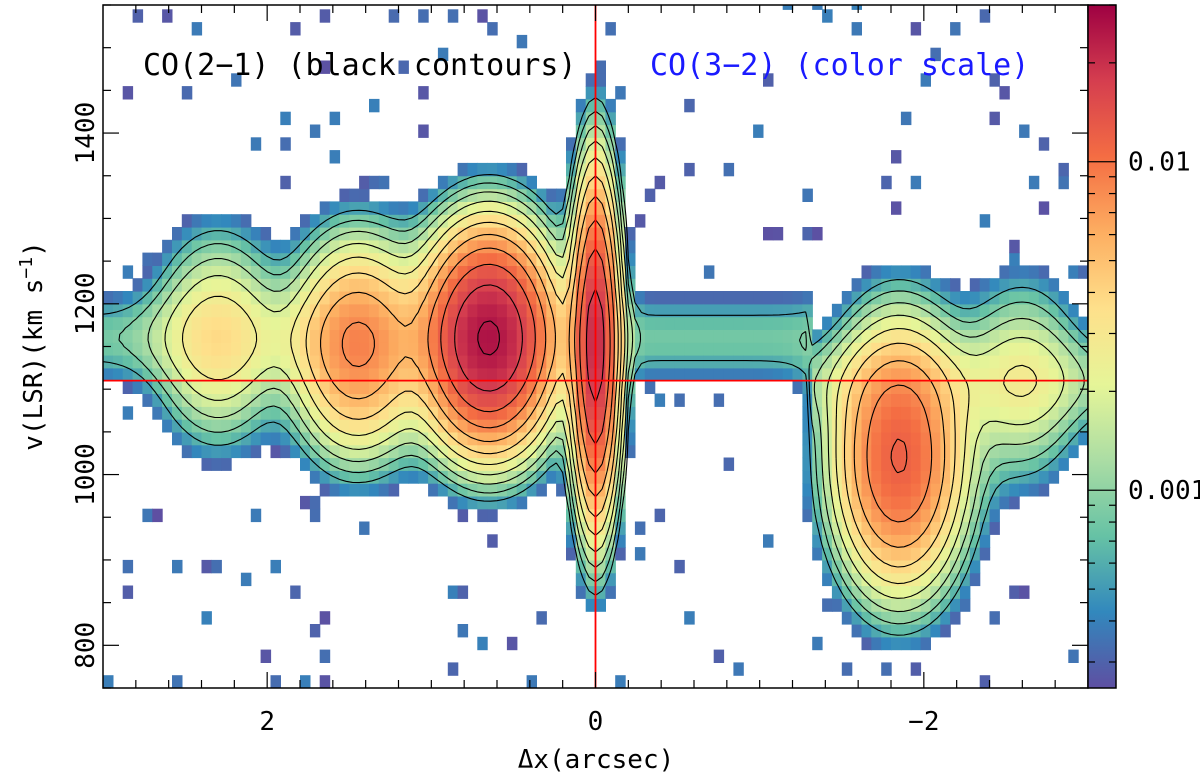 The image size is (1200, 778). What do you see at coordinates (34, 249) in the screenshot?
I see `y-axis-label-close: )` at bounding box center [34, 249].